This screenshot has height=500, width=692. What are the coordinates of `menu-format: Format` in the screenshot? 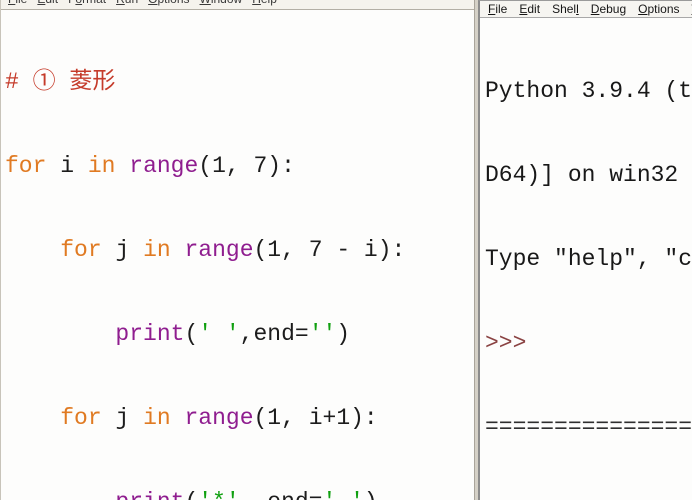 It's located at (87, 3).